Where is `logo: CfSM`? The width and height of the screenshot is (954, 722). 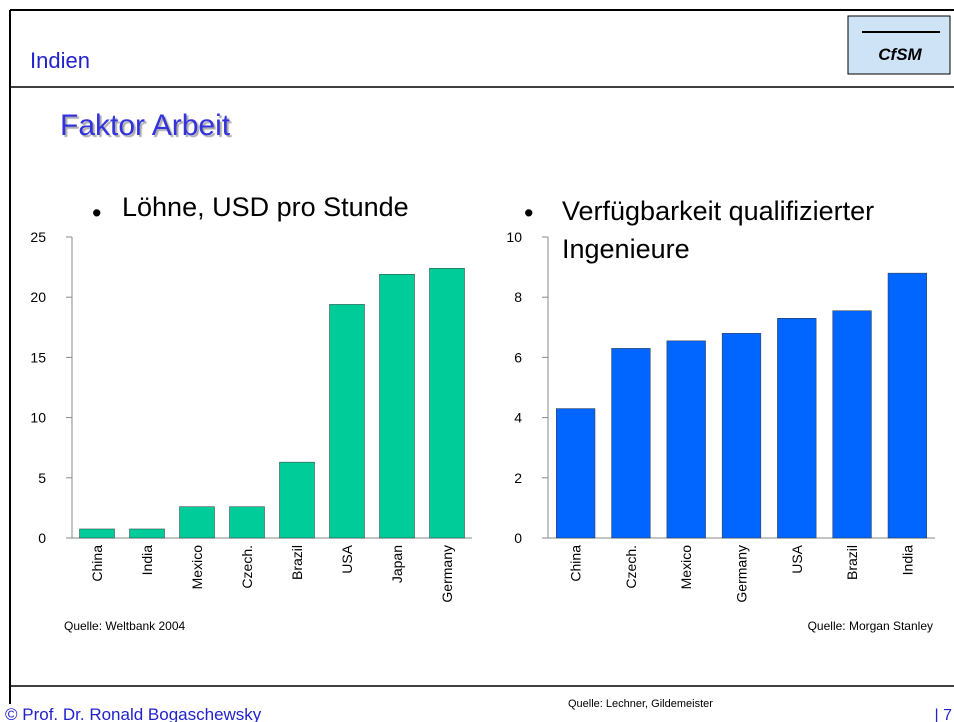 logo: CfSM is located at coordinates (900, 54).